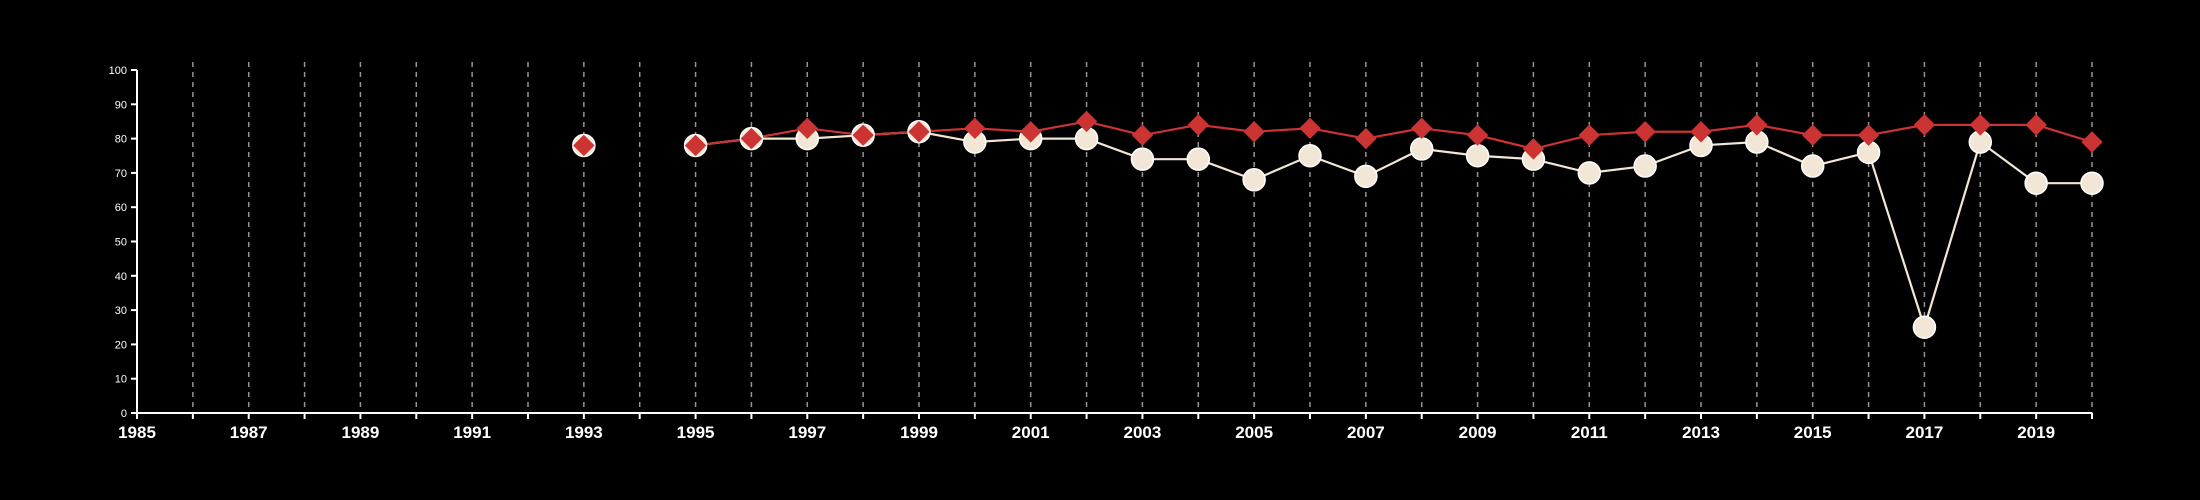 The height and width of the screenshot is (500, 2200). What do you see at coordinates (121, 380) in the screenshot?
I see `y-tick-label: 10` at bounding box center [121, 380].